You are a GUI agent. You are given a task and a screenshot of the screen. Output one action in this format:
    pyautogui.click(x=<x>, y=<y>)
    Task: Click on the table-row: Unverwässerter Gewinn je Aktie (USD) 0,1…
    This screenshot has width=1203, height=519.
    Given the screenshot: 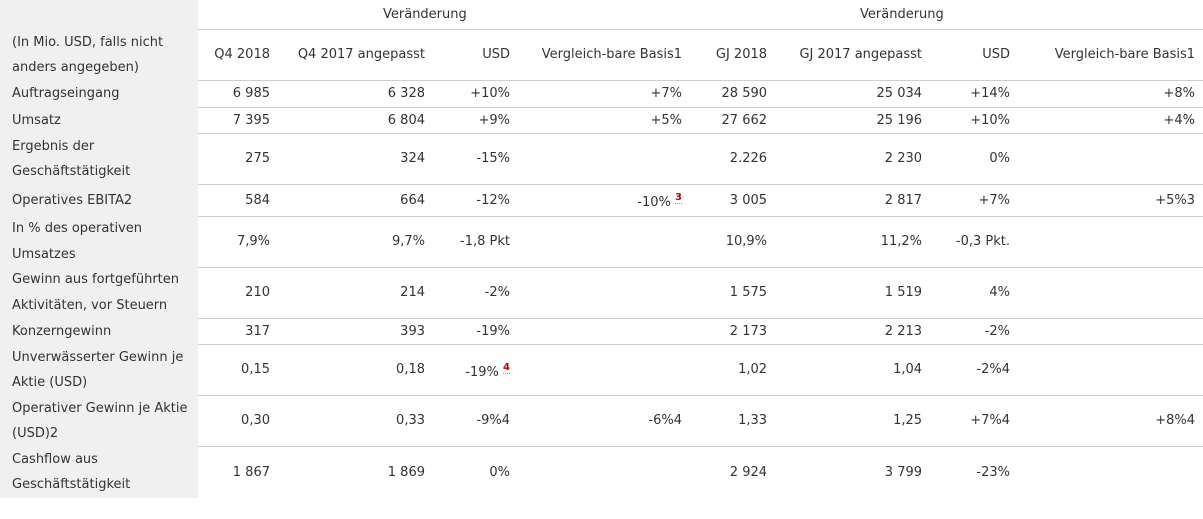 What is the action you would take?
    pyautogui.click(x=601, y=370)
    